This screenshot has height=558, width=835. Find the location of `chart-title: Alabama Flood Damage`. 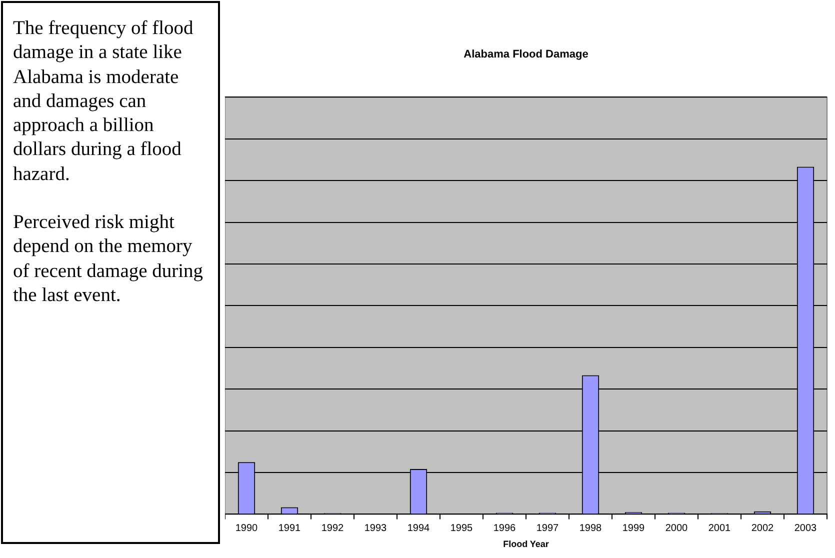

chart-title: Alabama Flood Damage is located at coordinates (526, 54).